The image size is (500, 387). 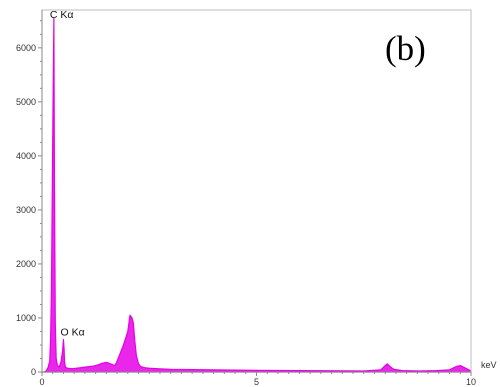 What do you see at coordinates (405, 48) in the screenshot?
I see `panel-label: (b)` at bounding box center [405, 48].